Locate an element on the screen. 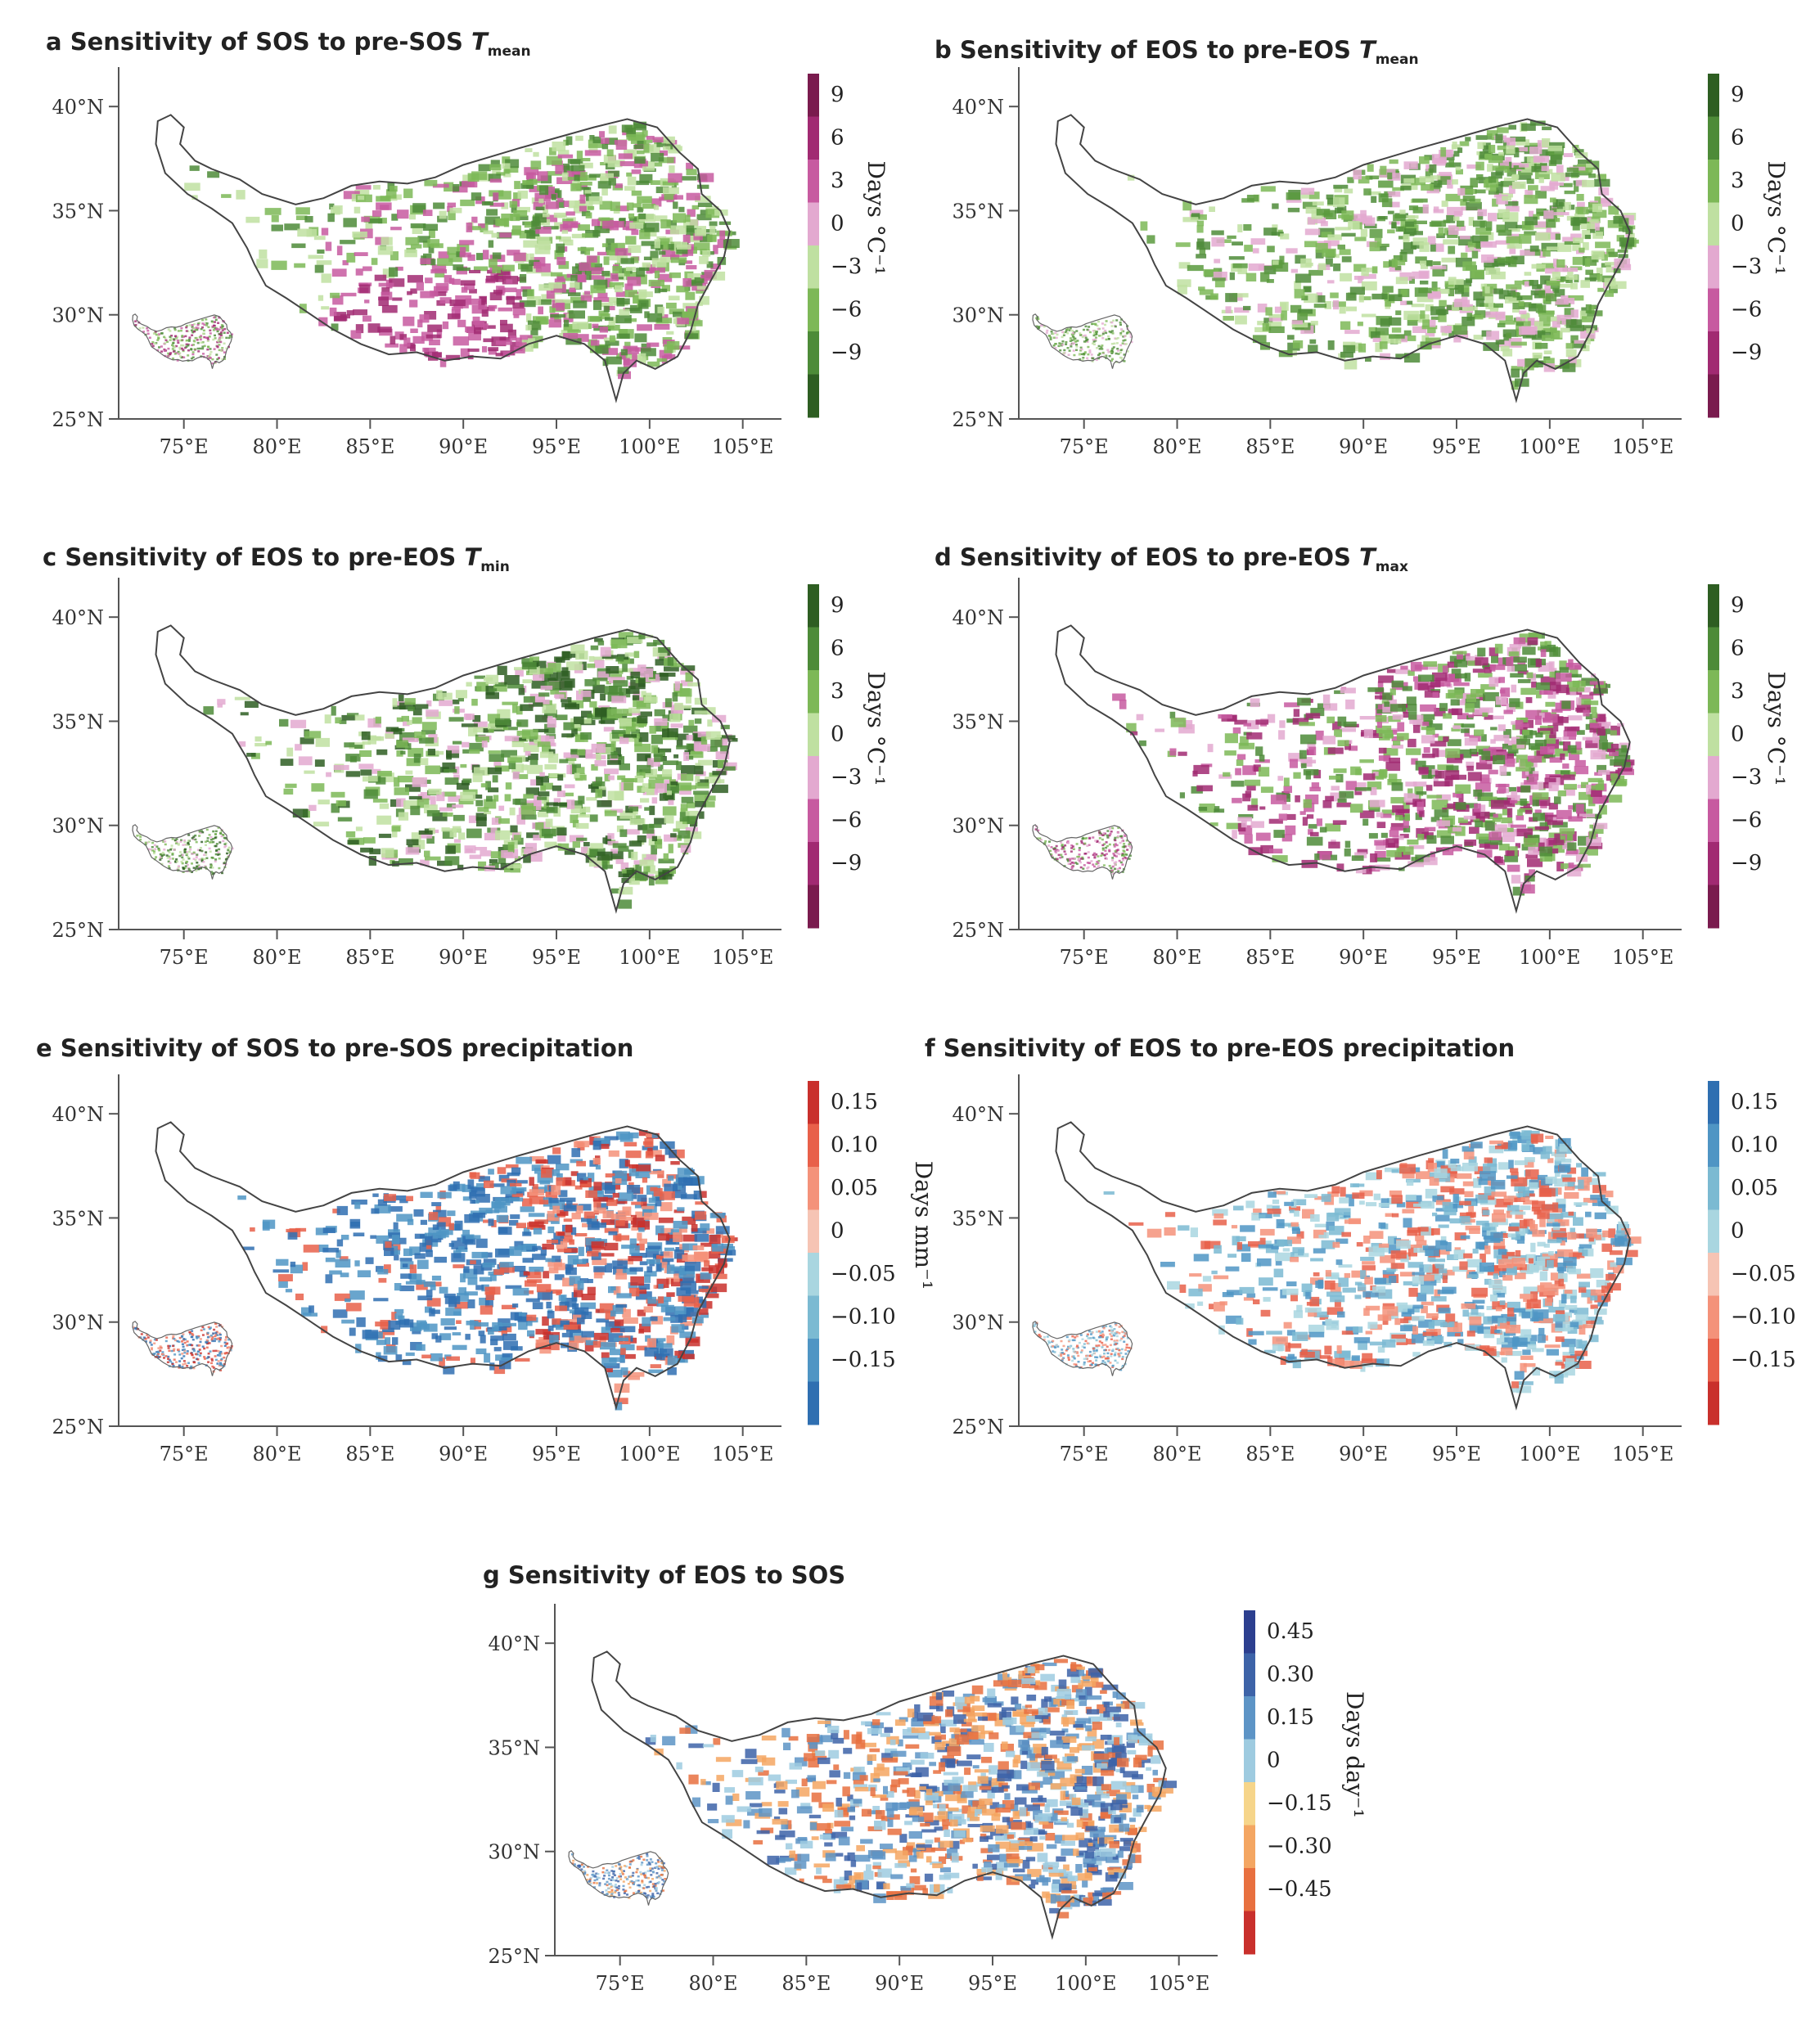 This screenshot has width=1797, height=2044. x-tick-label: 90°E is located at coordinates (1363, 446).